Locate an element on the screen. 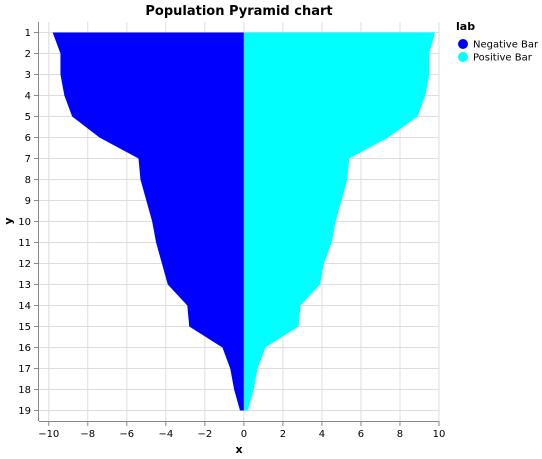  y-tick-label: 4 is located at coordinates (28, 96).